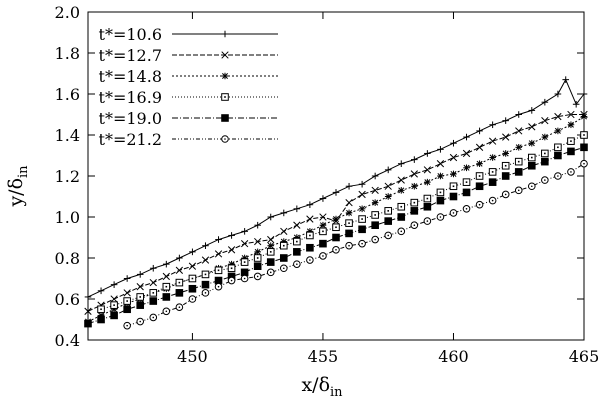  Describe the element at coordinates (130, 76) in the screenshot. I see `legend-label: t*=14.8` at that location.